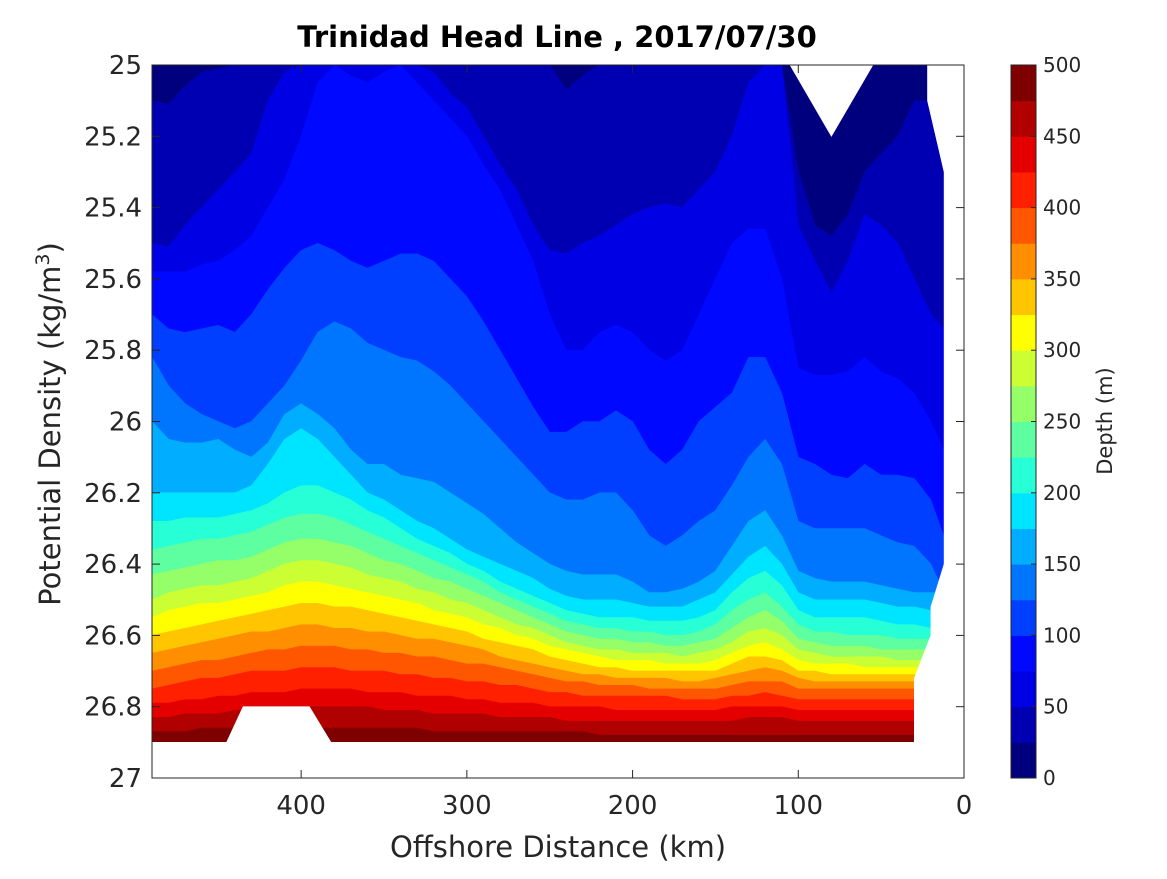 The width and height of the screenshot is (1167, 879). Describe the element at coordinates (113, 708) in the screenshot. I see `y-tick-label: 26.8` at that location.